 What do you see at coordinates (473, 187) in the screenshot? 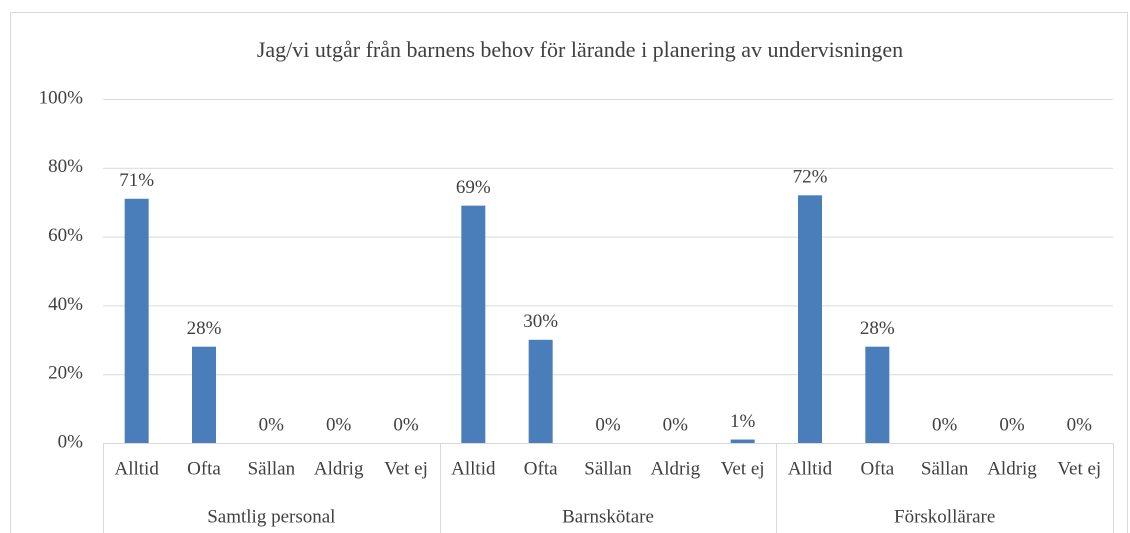
I see `data-label: 69%` at bounding box center [473, 187].